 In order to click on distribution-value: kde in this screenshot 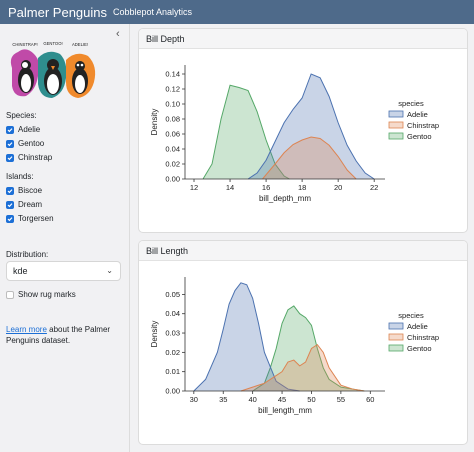, I will do `click(20, 271)`.